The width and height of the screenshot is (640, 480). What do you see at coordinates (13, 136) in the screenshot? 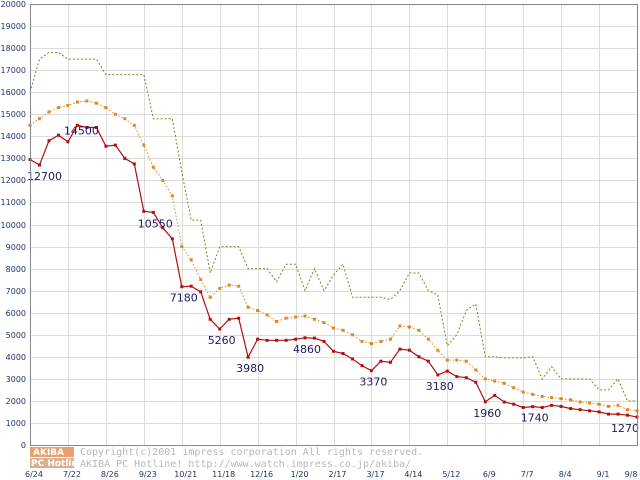
I see `y-tick-label: 14000` at bounding box center [13, 136].